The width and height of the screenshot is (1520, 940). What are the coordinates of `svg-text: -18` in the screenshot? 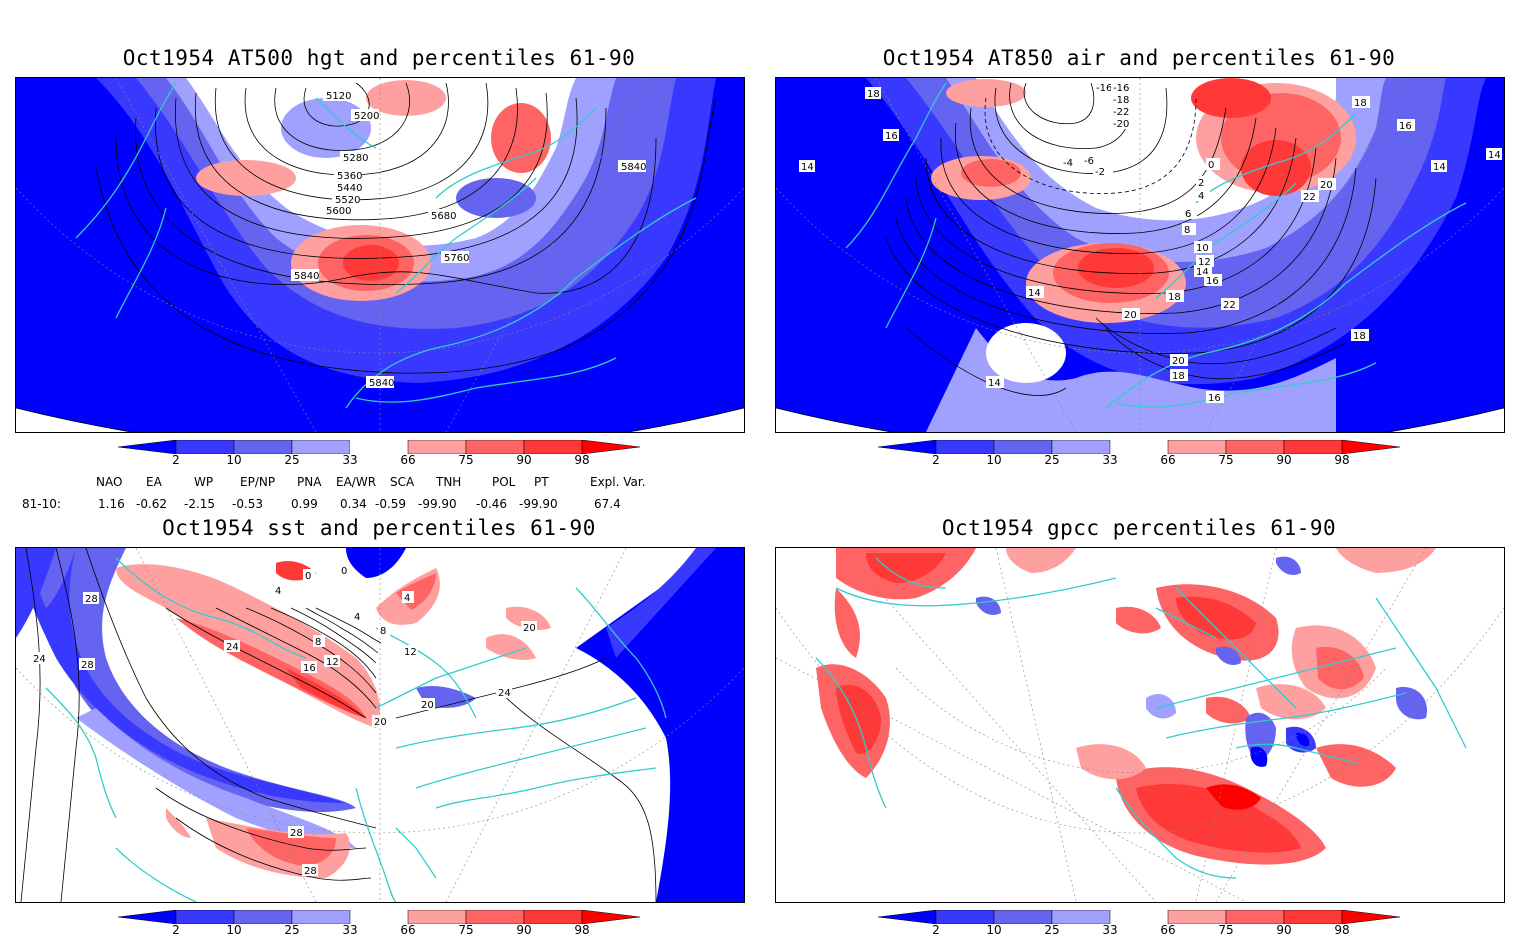 It's located at (1121, 100).